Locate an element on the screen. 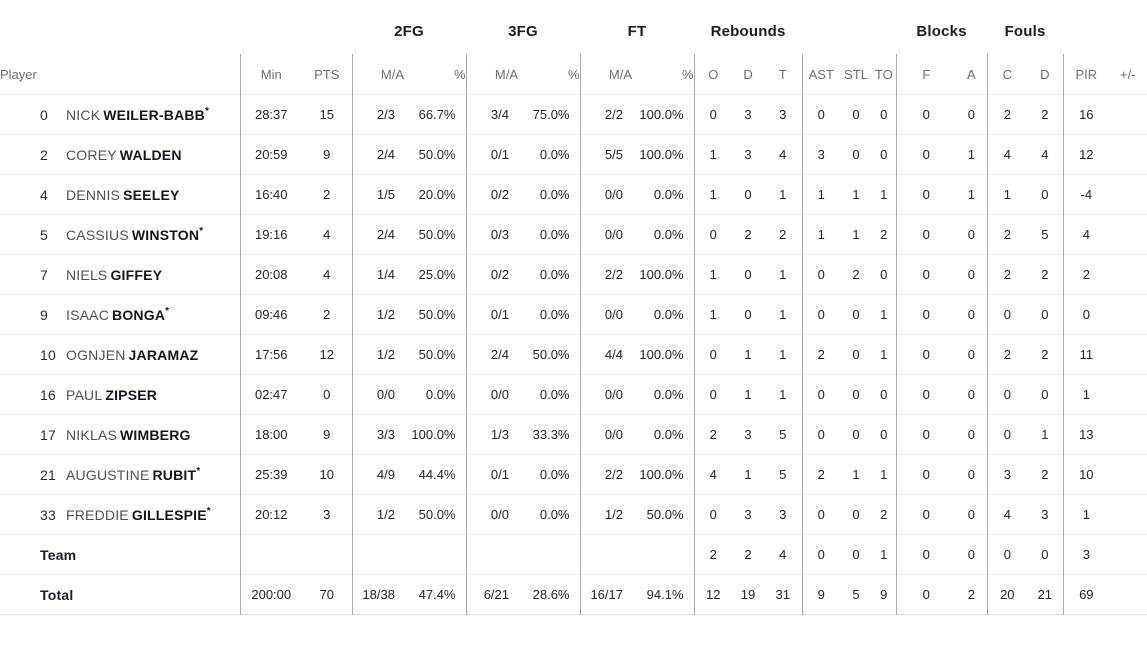 The height and width of the screenshot is (648, 1147). min-cell: 20:59 is located at coordinates (270, 154).